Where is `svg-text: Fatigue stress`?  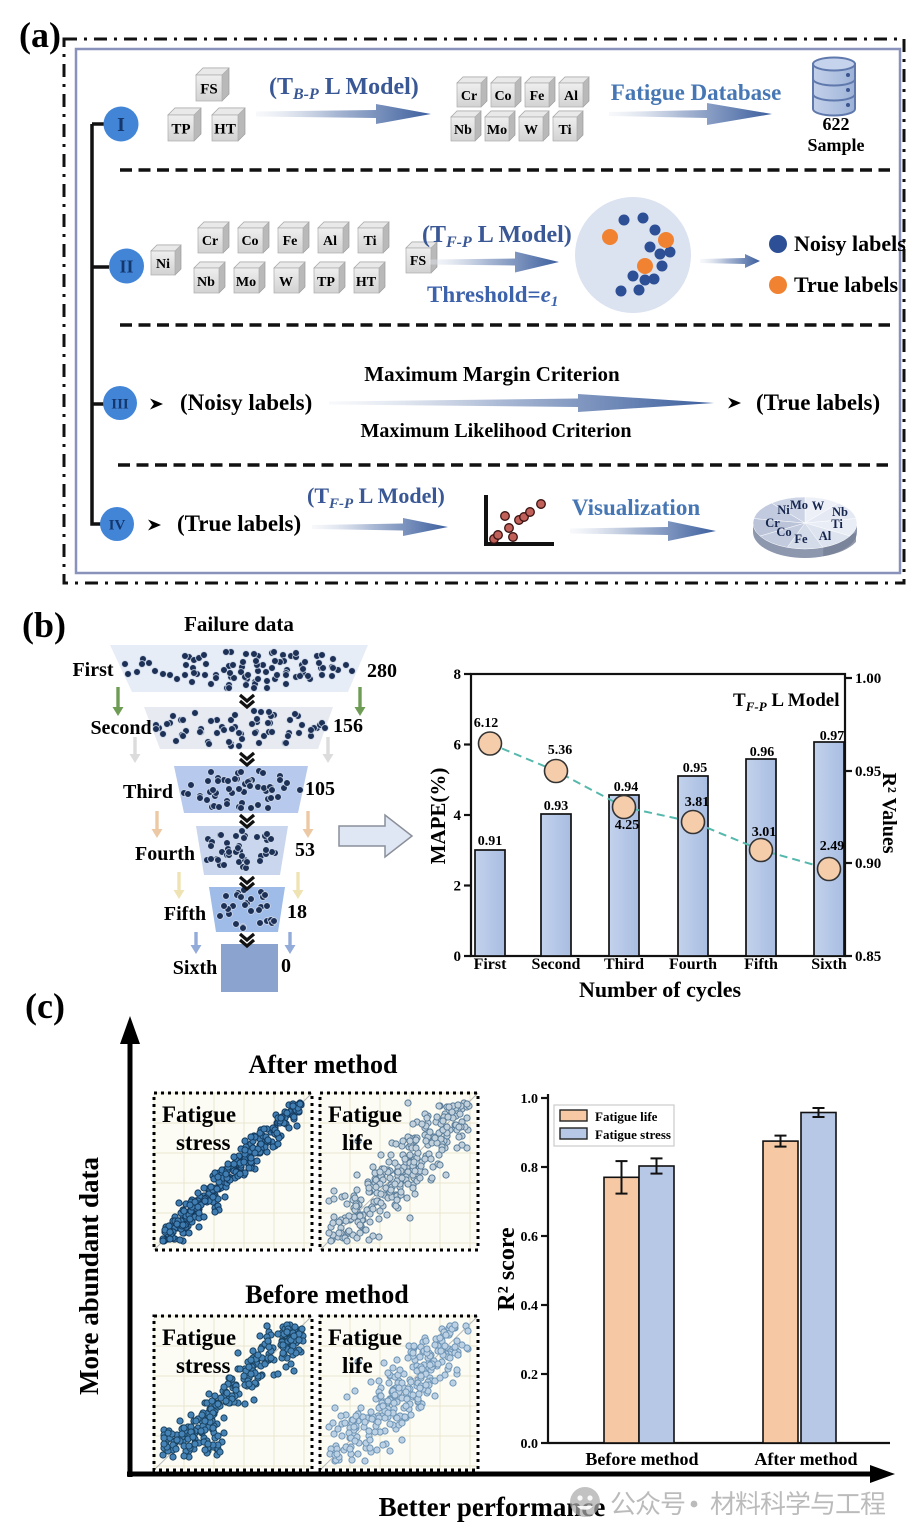 svg-text: Fatigue stress is located at coordinates (633, 1134).